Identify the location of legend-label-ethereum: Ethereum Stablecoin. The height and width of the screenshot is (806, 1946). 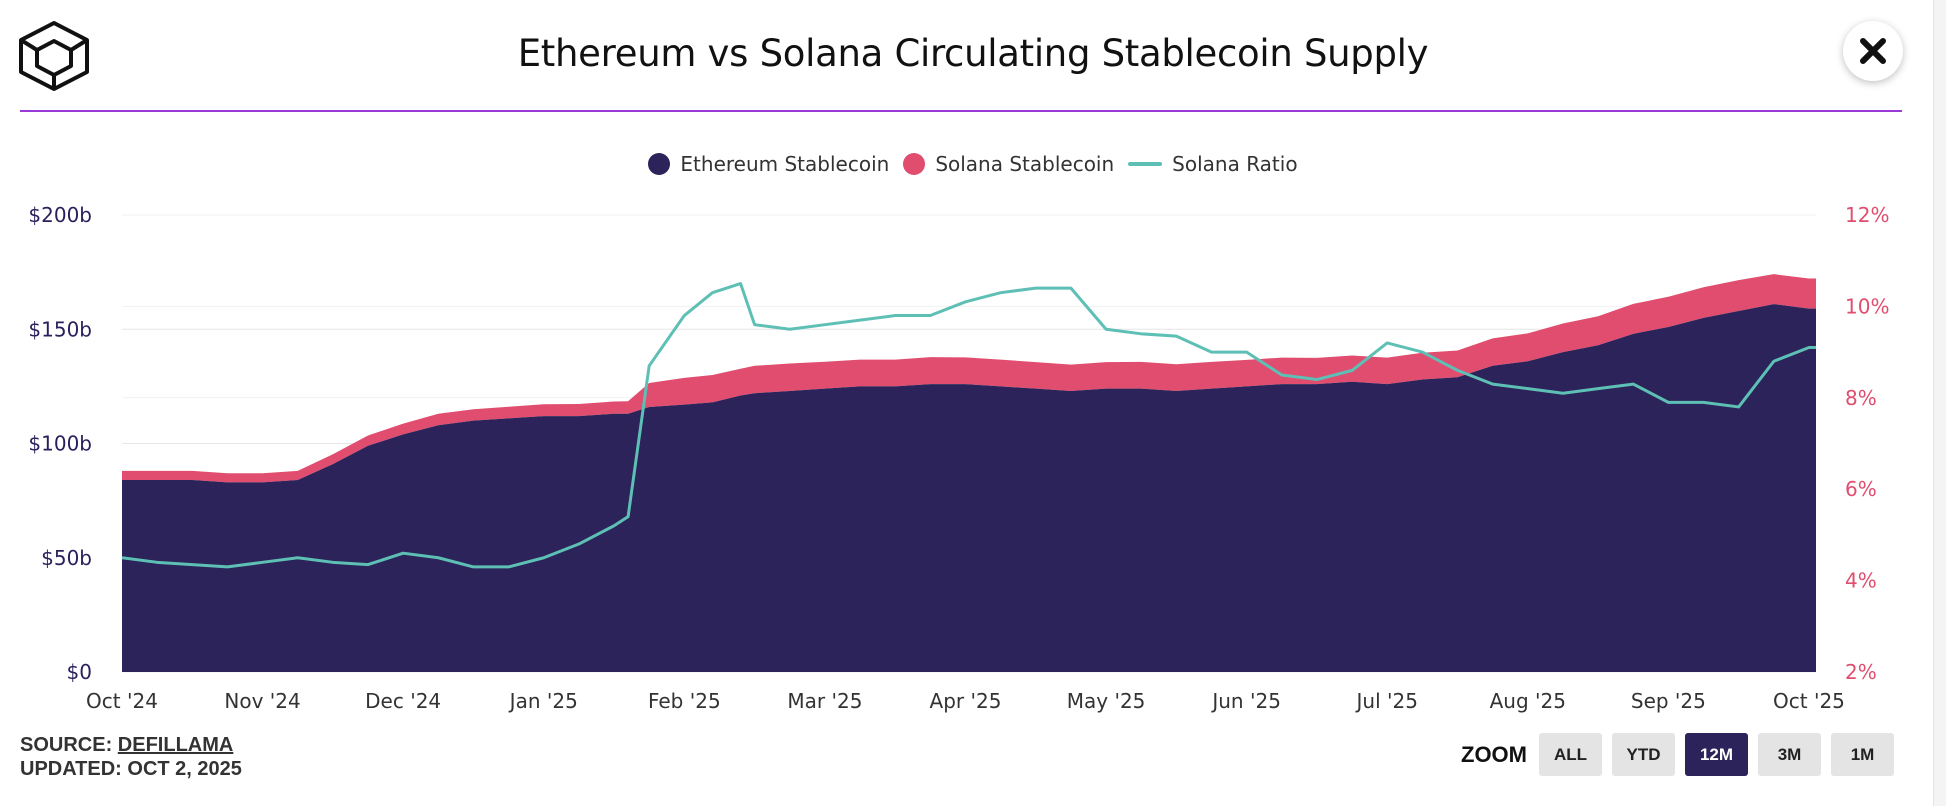
(785, 164).